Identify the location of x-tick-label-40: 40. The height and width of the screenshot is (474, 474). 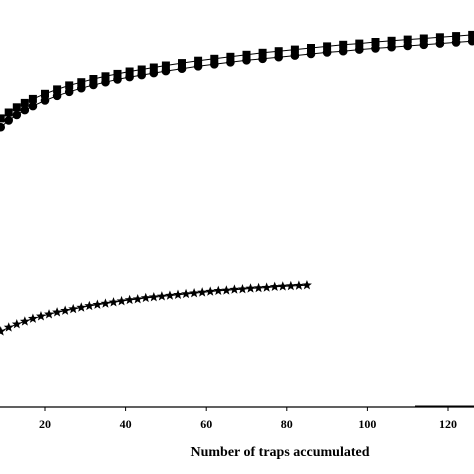
(126, 424).